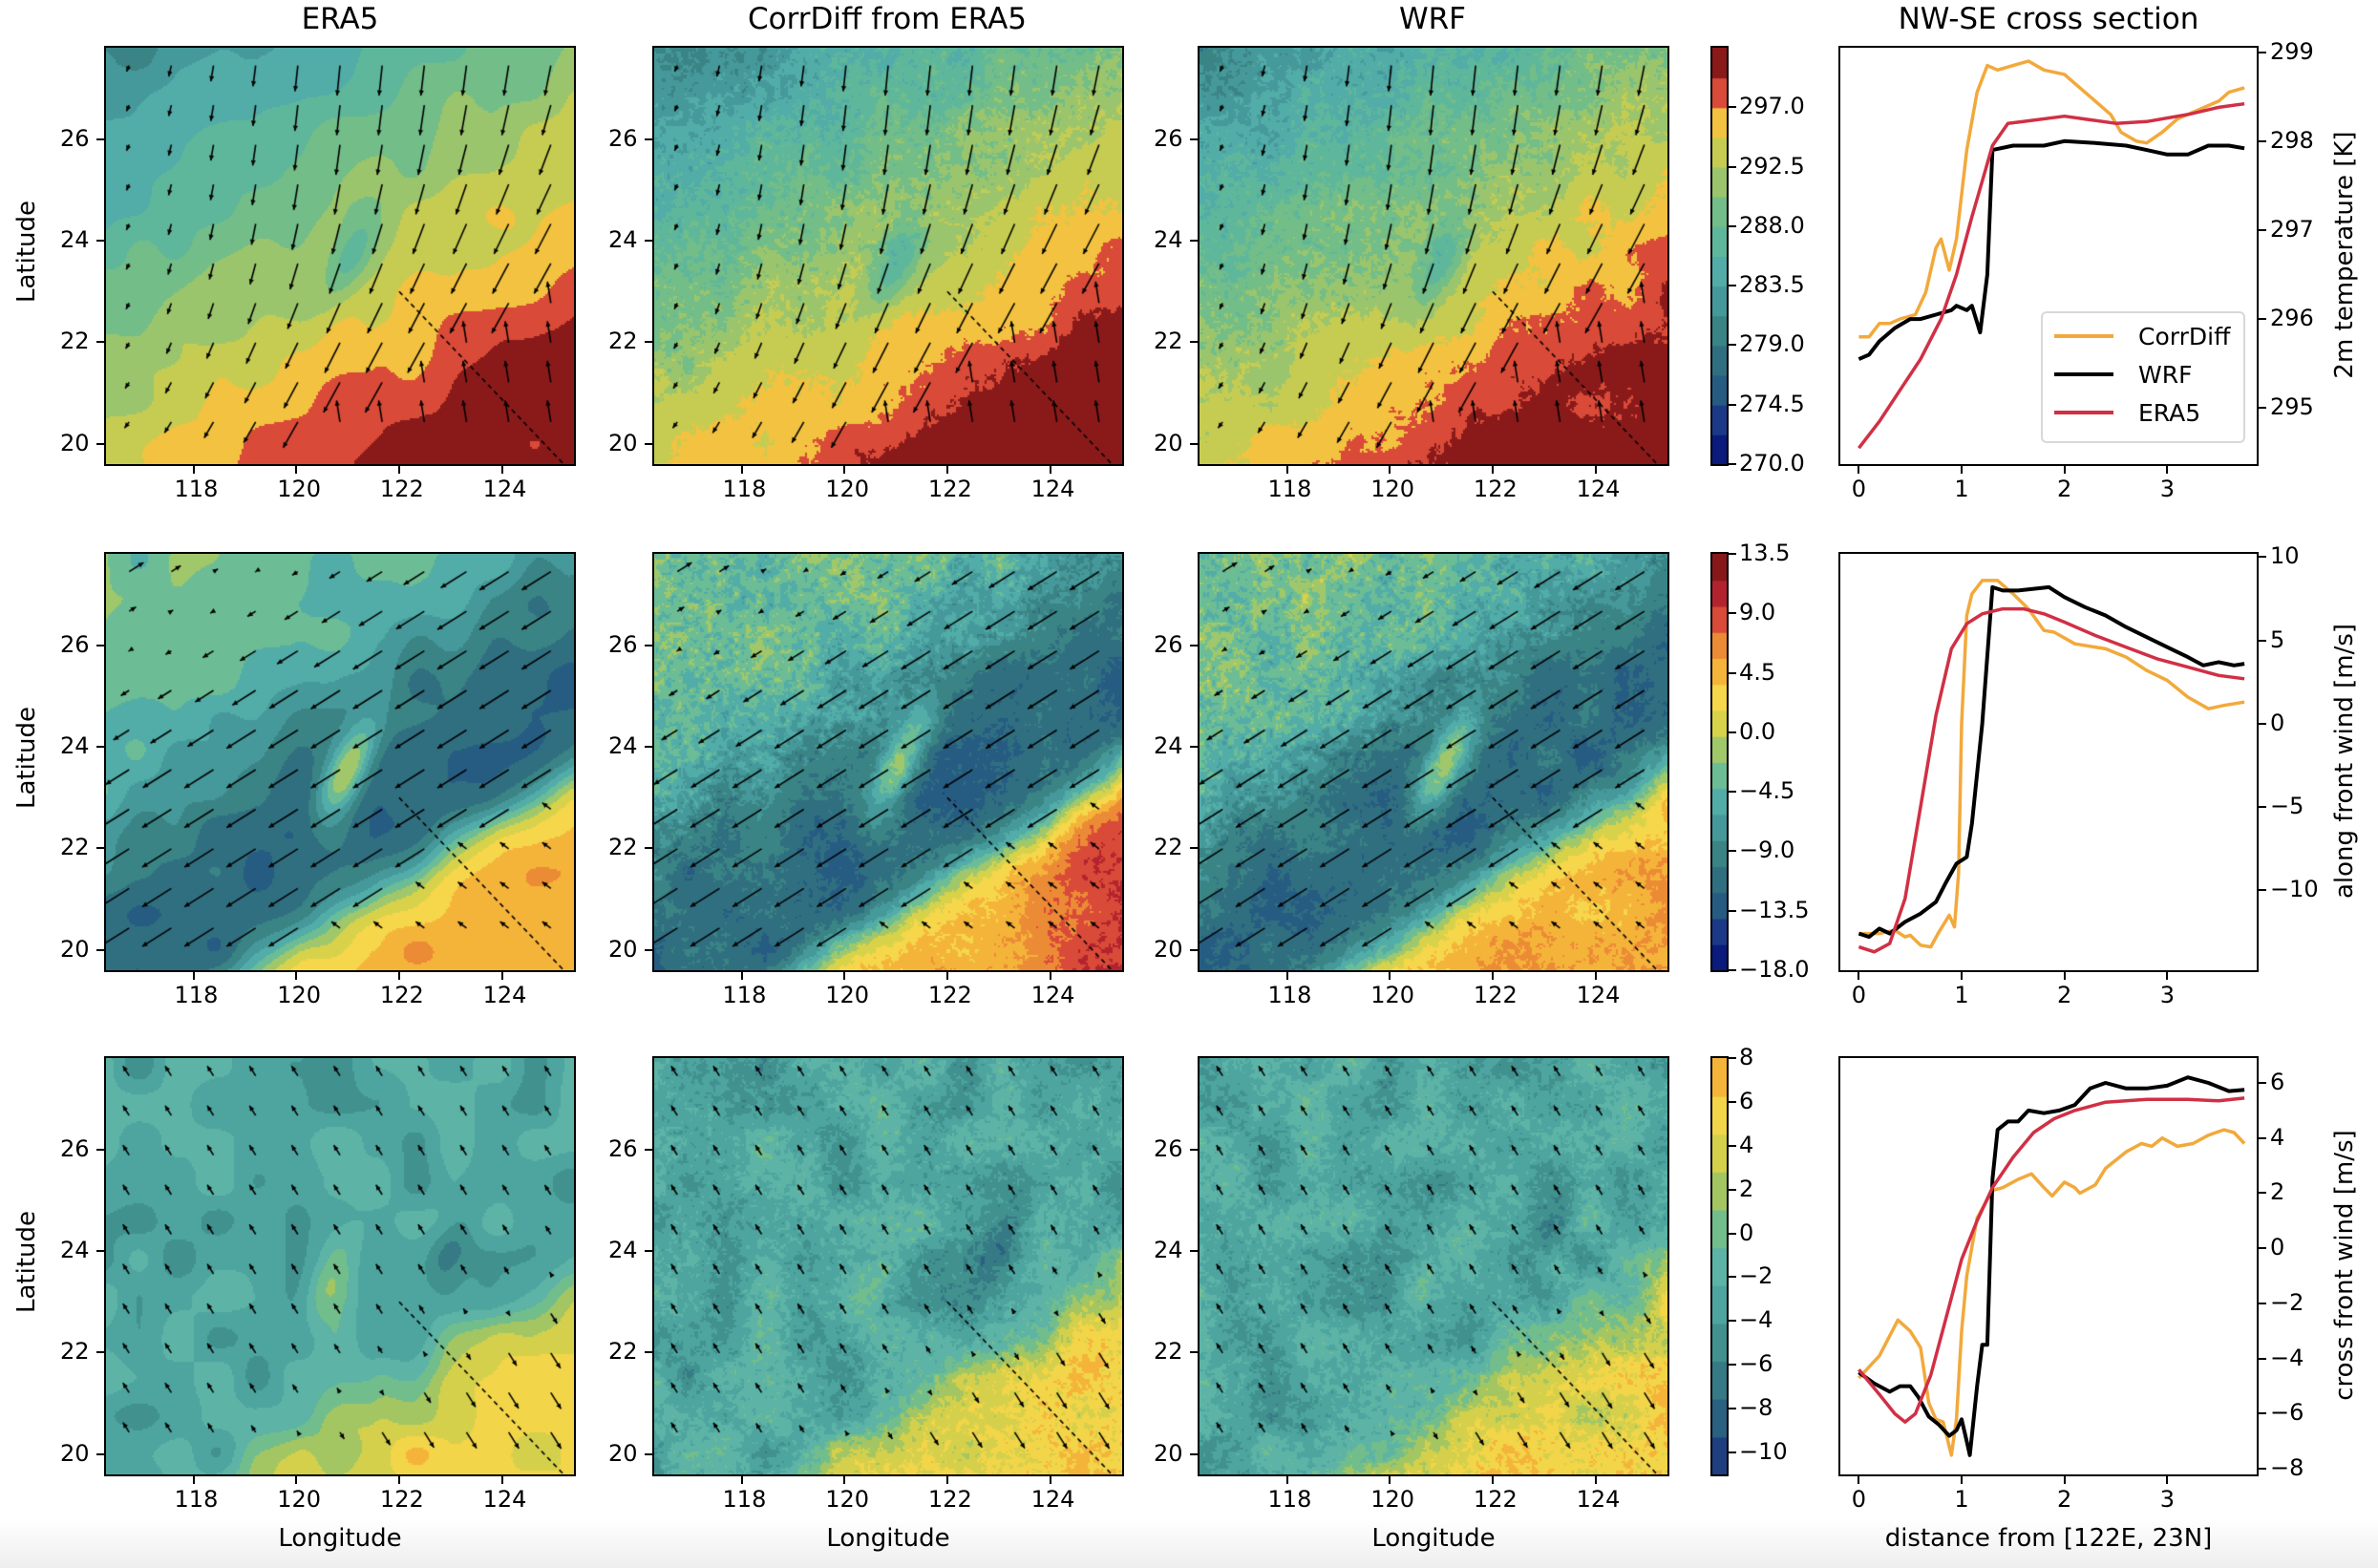  I want to click on colorbar-tick-label: 288.0, so click(1772, 225).